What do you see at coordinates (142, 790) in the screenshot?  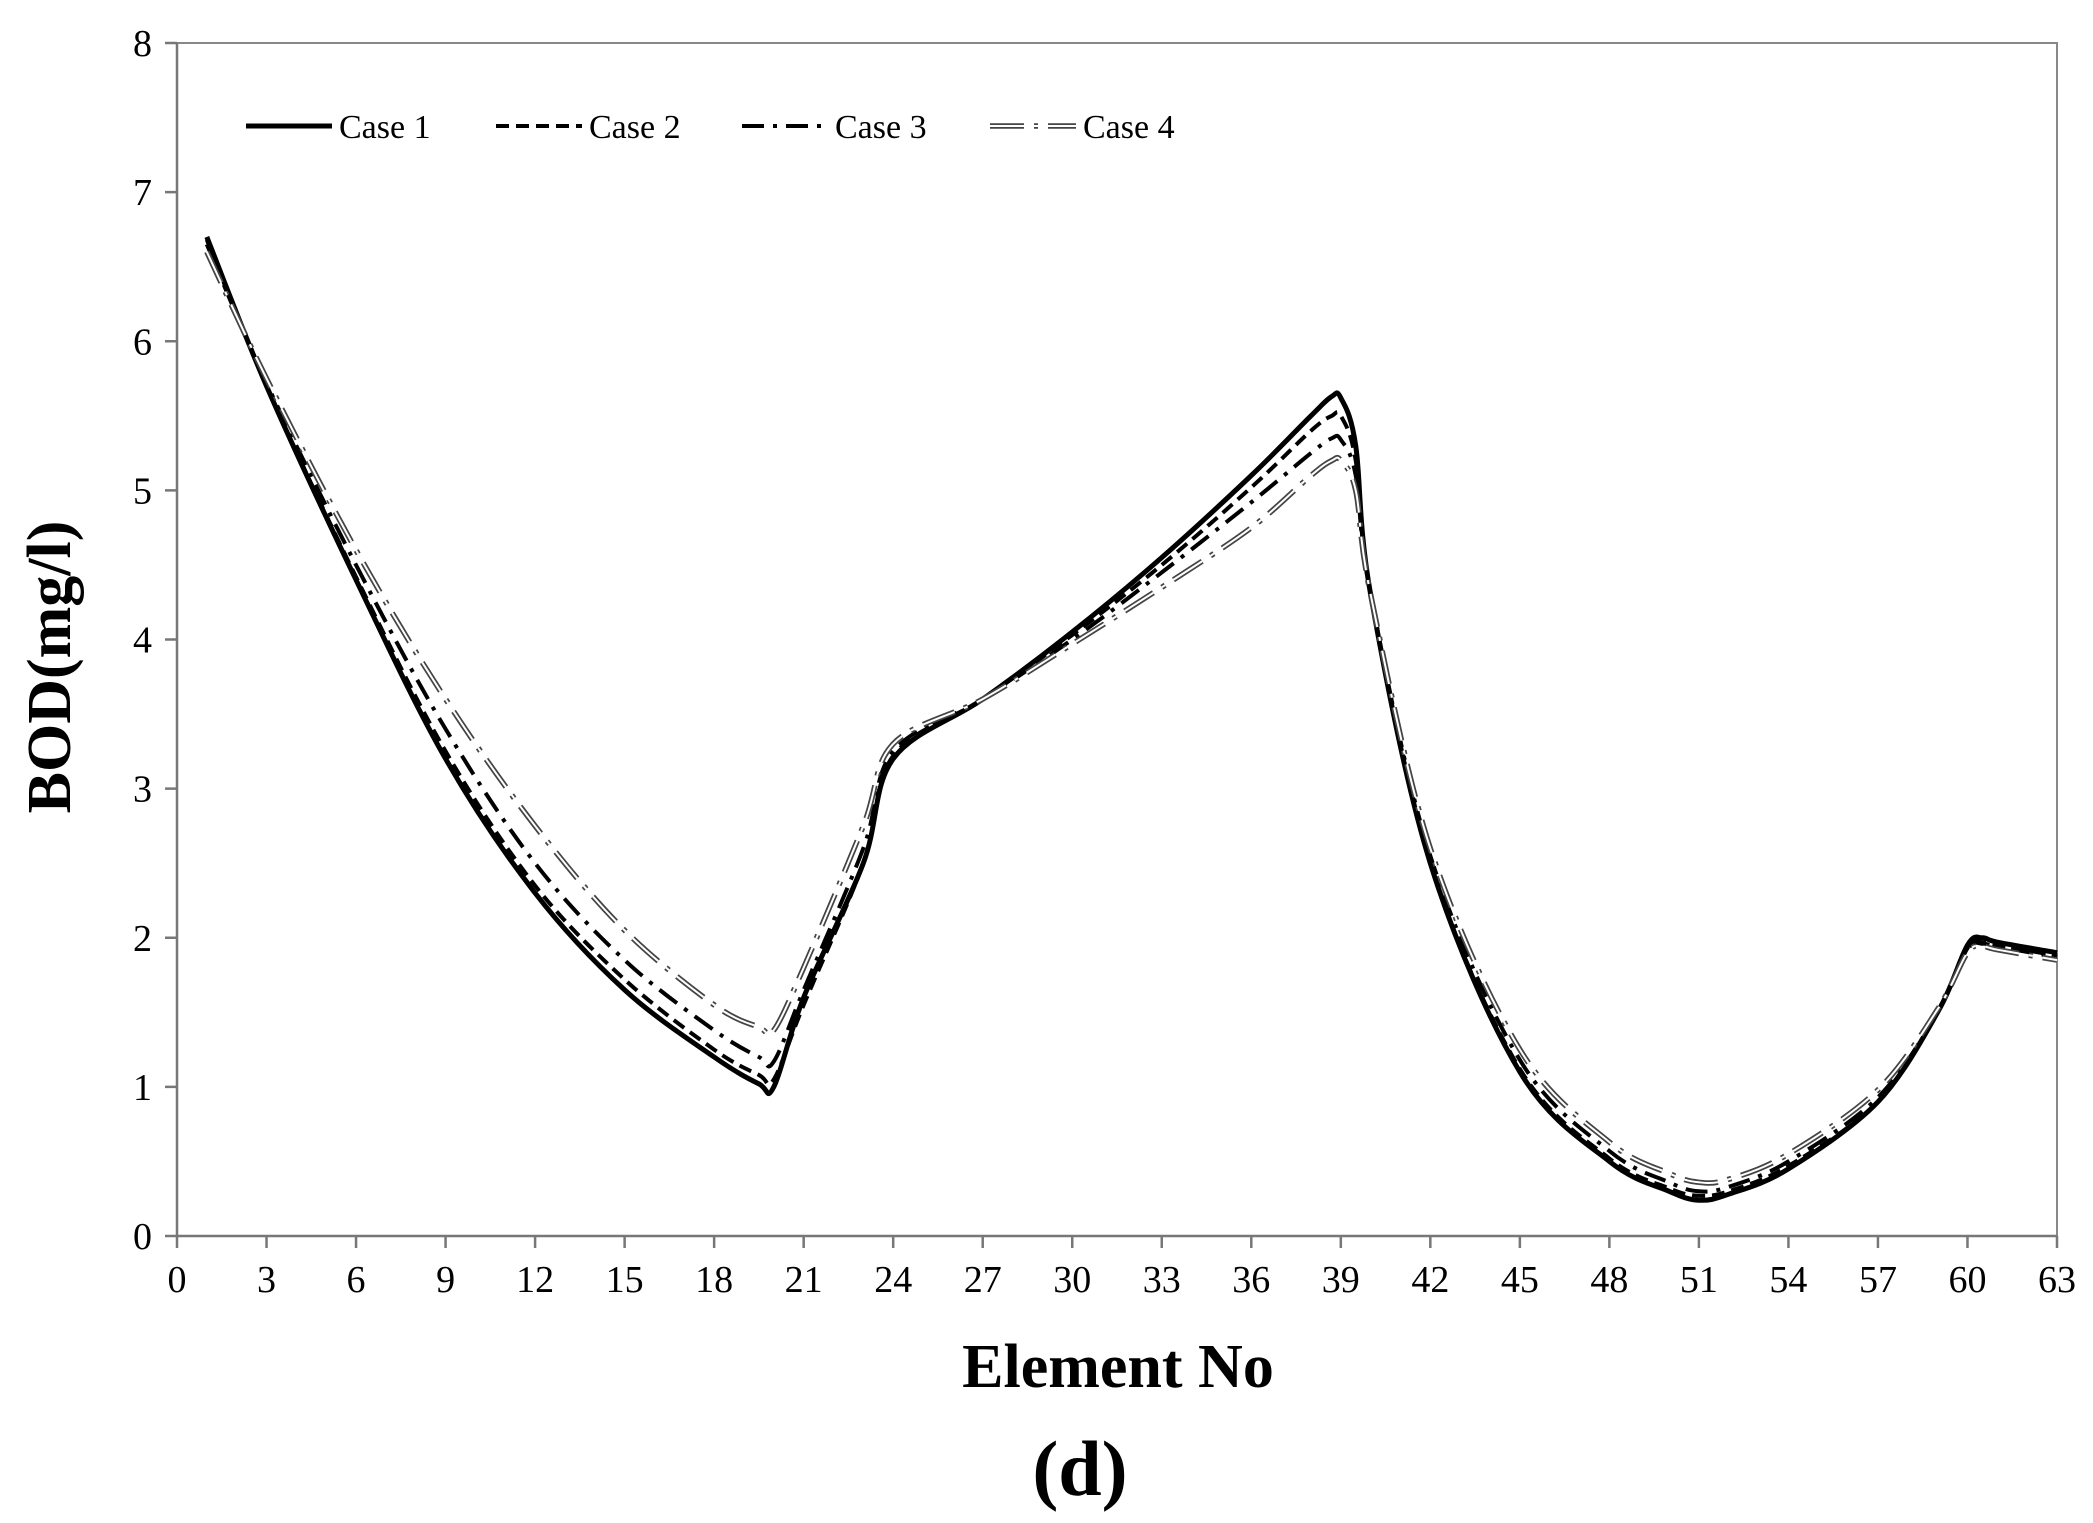 I see `y-tick-label: 3` at bounding box center [142, 790].